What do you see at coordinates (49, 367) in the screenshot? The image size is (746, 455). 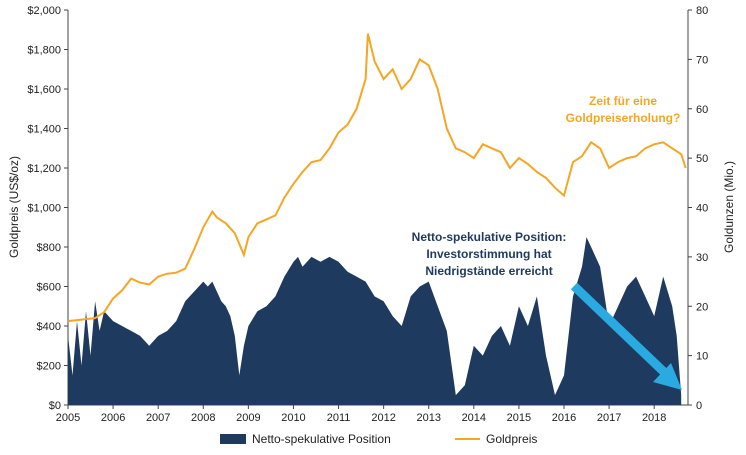 I see `left-y-tick-label: $200` at bounding box center [49, 367].